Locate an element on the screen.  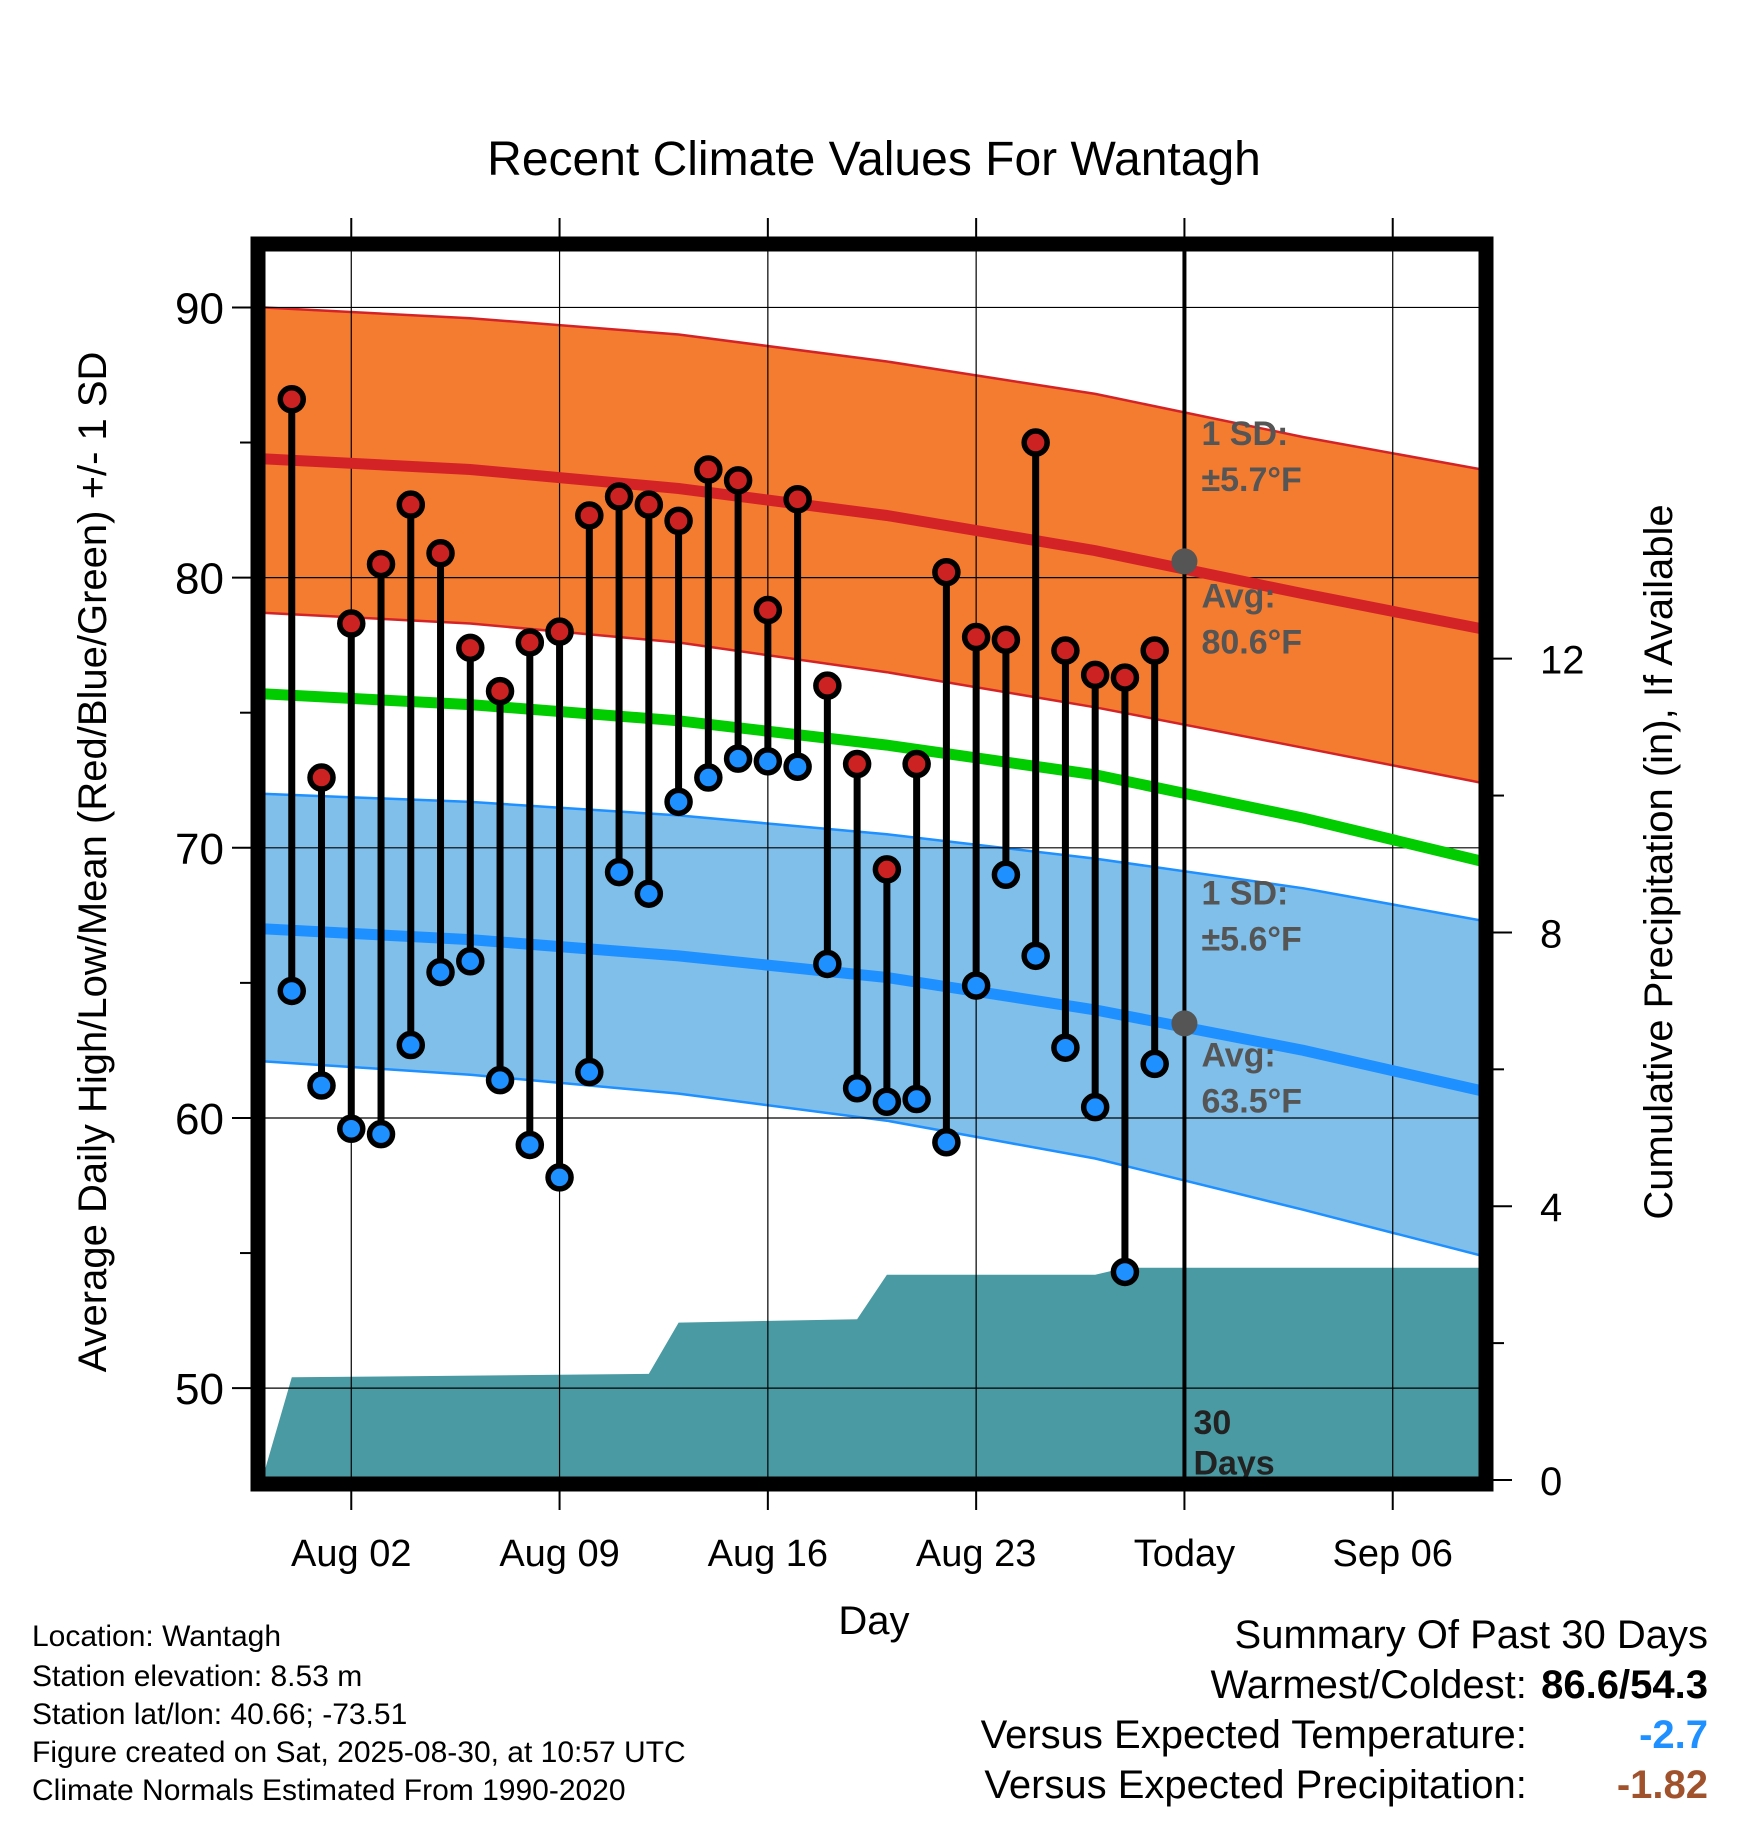
precip-area is located at coordinates (872, 1373).